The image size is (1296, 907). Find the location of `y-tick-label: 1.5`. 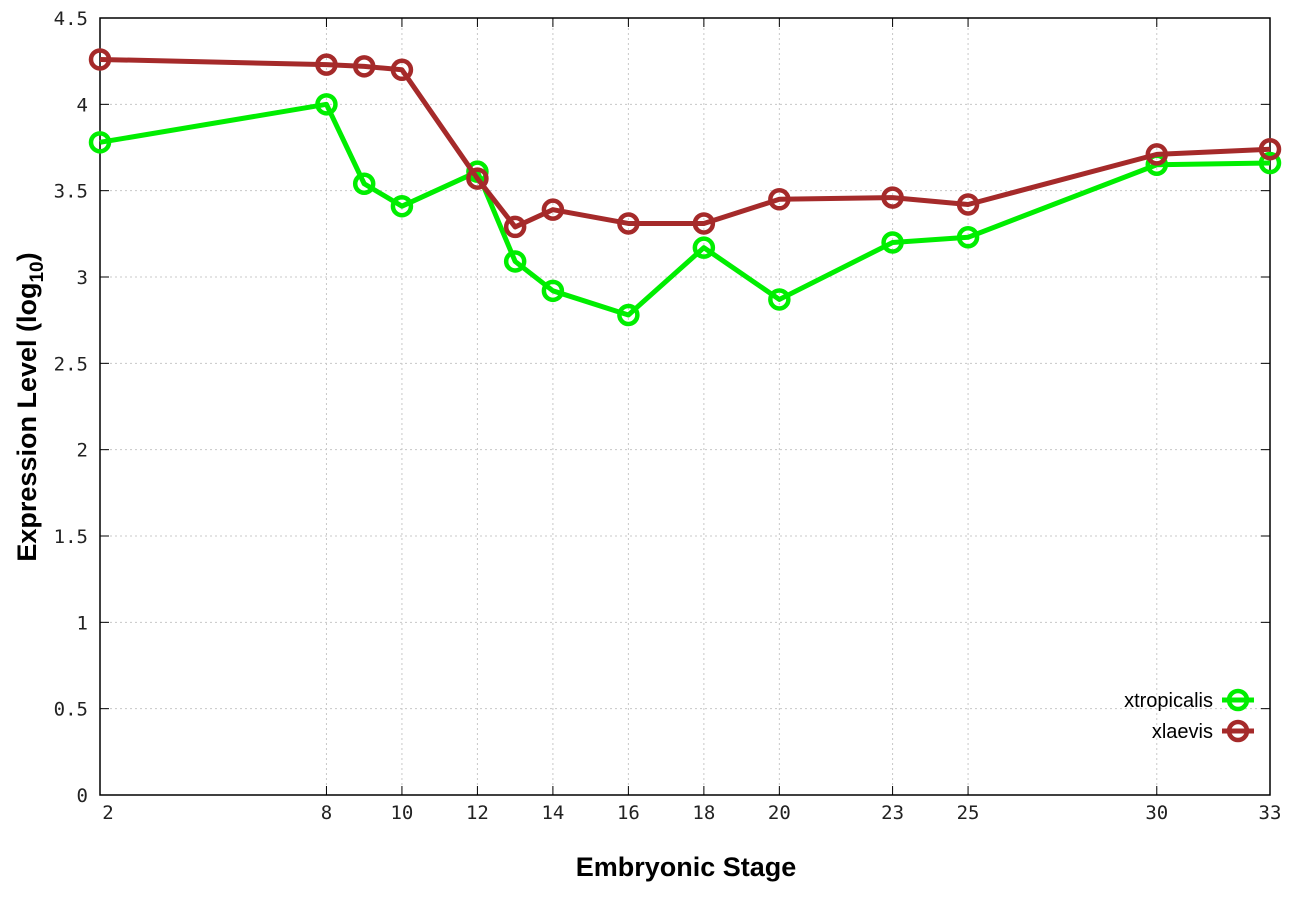

y-tick-label: 1.5 is located at coordinates (71, 537).